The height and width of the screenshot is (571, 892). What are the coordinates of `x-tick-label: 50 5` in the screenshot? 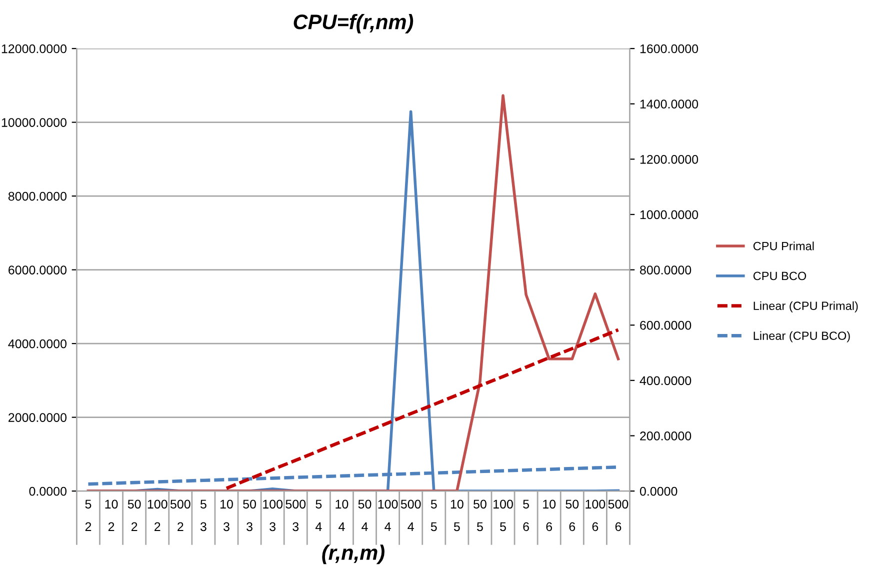 It's located at (480, 516).